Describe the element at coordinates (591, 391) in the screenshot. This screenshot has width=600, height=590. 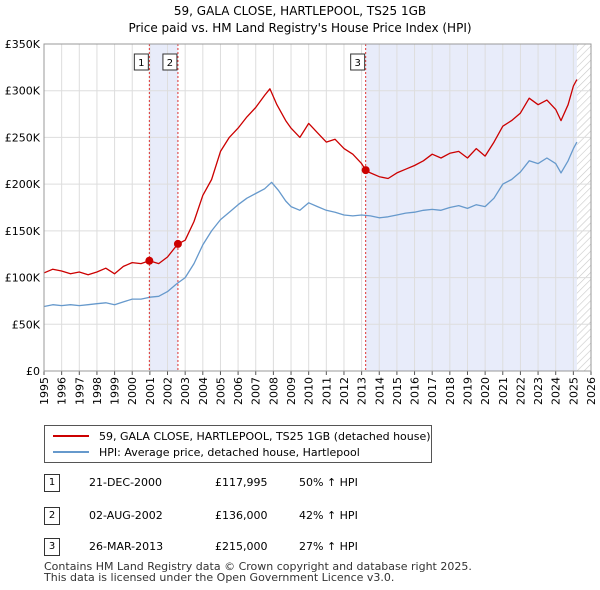
I see `x-tick-label: 2026` at that location.